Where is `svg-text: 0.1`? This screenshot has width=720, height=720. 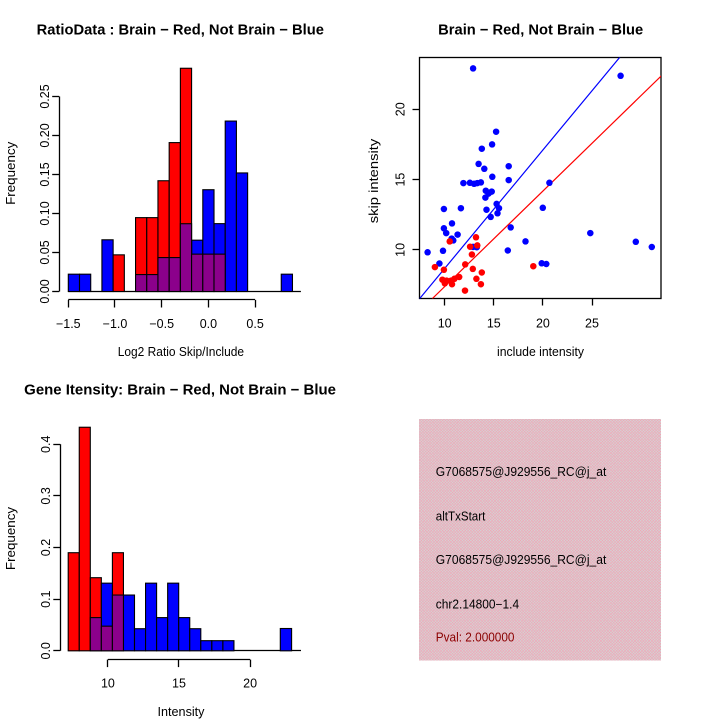 svg-text: 0.1 is located at coordinates (46, 598).